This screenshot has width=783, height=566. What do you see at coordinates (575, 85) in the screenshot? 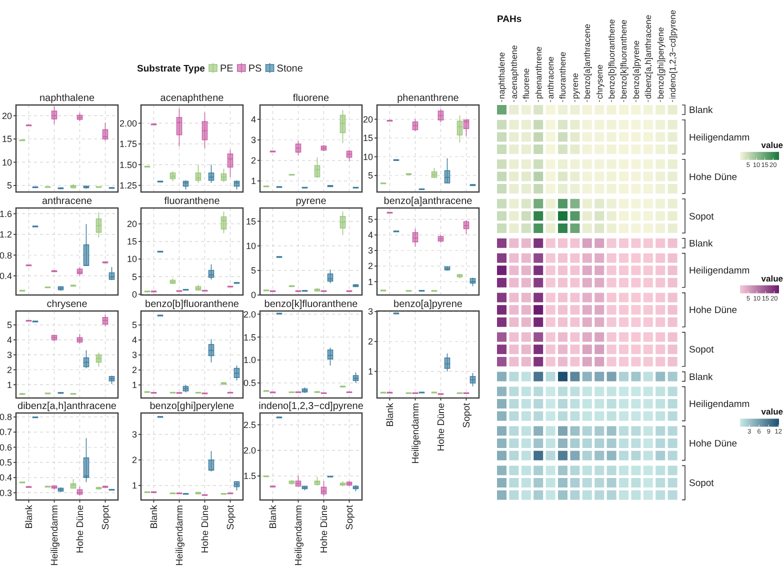
I see `x-tick-label: pyrene` at bounding box center [575, 85].